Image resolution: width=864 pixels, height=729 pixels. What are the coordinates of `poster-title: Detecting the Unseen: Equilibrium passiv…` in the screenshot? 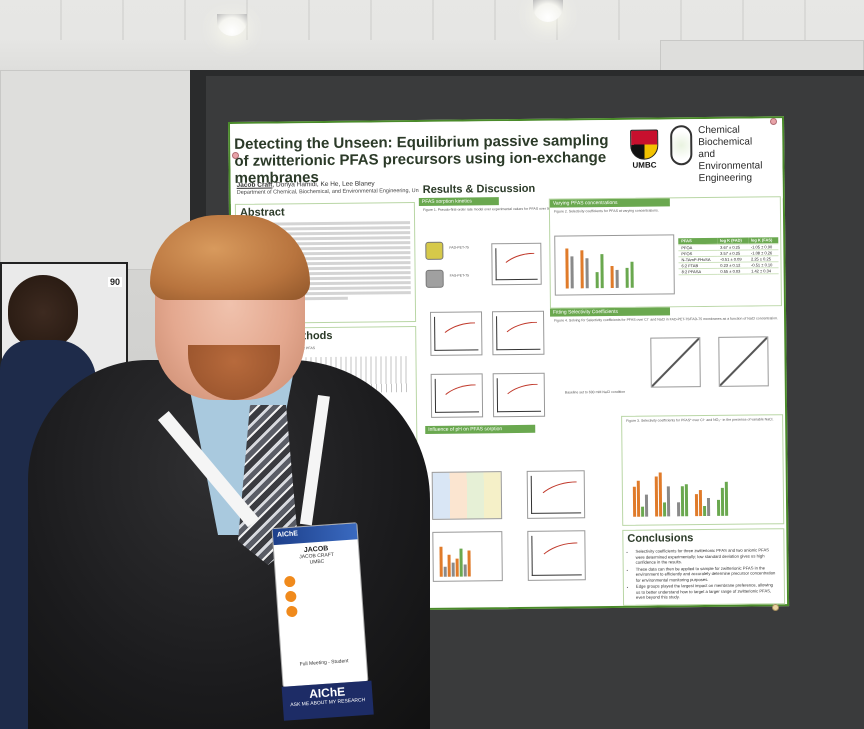 It's located at (421, 159).